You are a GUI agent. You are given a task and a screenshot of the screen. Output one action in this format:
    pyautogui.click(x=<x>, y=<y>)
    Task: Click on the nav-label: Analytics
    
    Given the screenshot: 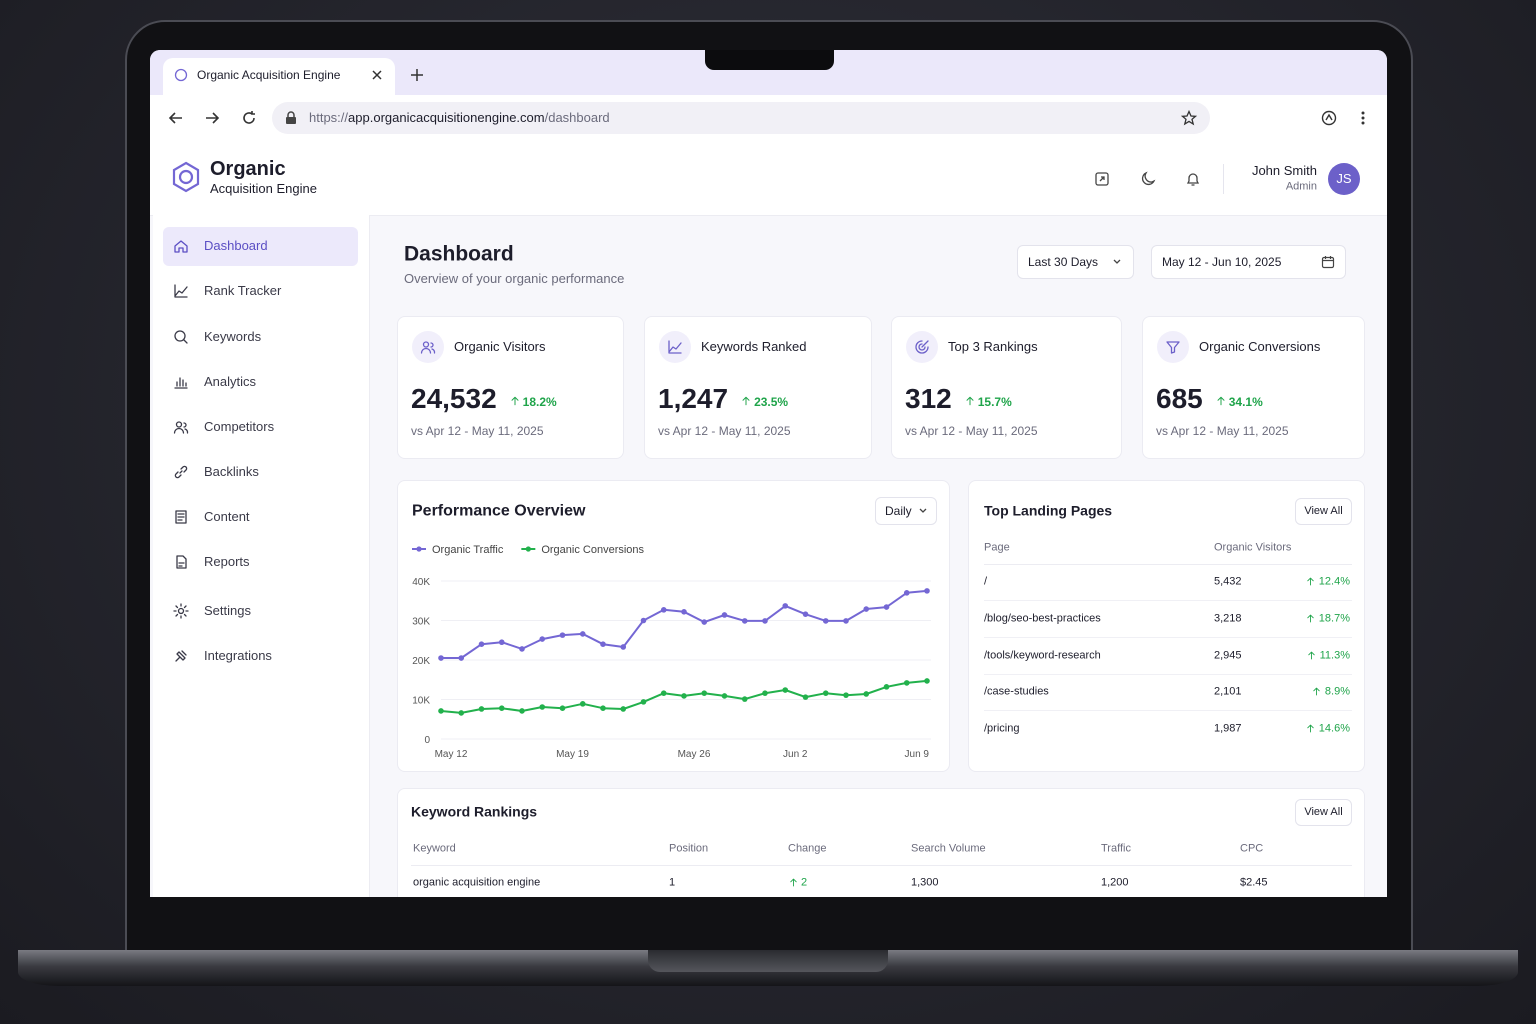 What is the action you would take?
    pyautogui.click(x=230, y=382)
    